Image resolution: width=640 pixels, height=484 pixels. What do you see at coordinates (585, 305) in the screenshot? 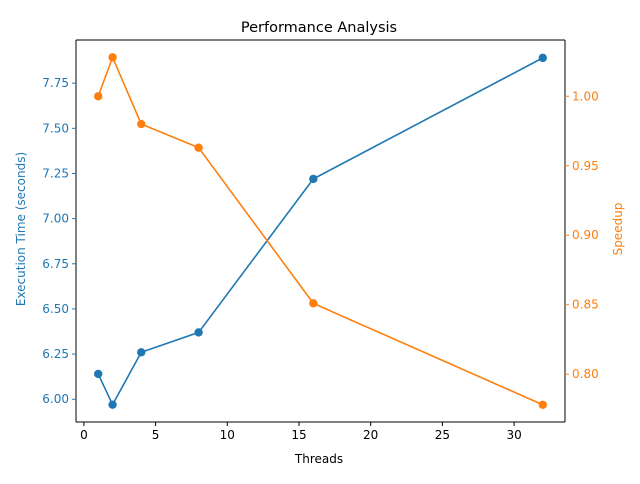
I see `y-right-tick-label: 0.85` at bounding box center [585, 305].